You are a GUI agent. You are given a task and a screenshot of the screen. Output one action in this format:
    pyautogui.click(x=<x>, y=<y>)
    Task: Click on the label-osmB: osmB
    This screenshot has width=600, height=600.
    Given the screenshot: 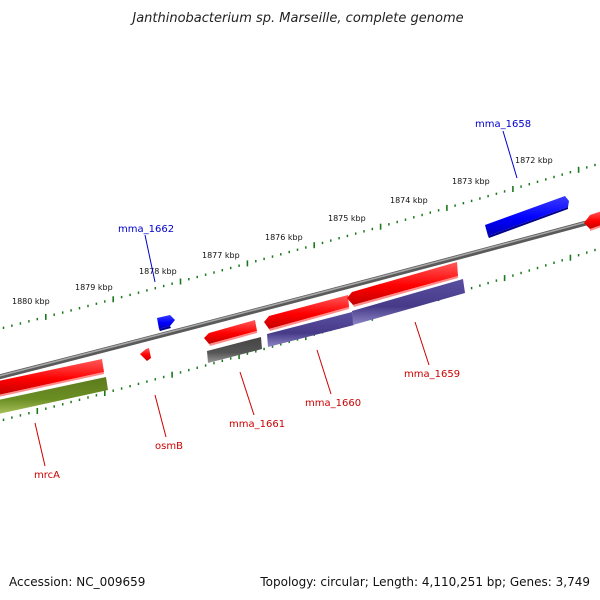 What is the action you would take?
    pyautogui.click(x=169, y=446)
    